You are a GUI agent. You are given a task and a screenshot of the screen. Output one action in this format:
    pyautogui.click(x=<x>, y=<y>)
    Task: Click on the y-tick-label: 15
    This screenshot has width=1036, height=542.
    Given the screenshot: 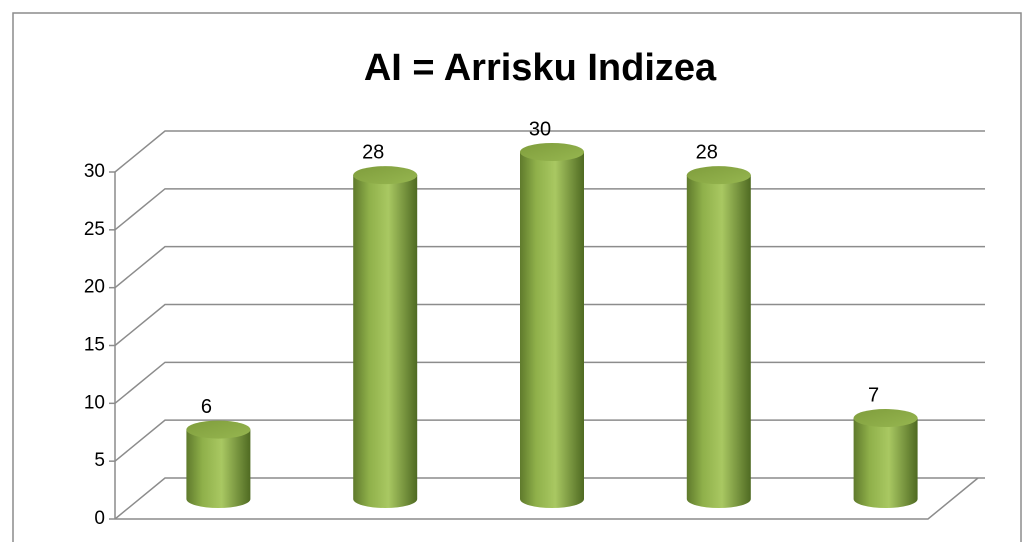 What is the action you would take?
    pyautogui.click(x=94, y=345)
    